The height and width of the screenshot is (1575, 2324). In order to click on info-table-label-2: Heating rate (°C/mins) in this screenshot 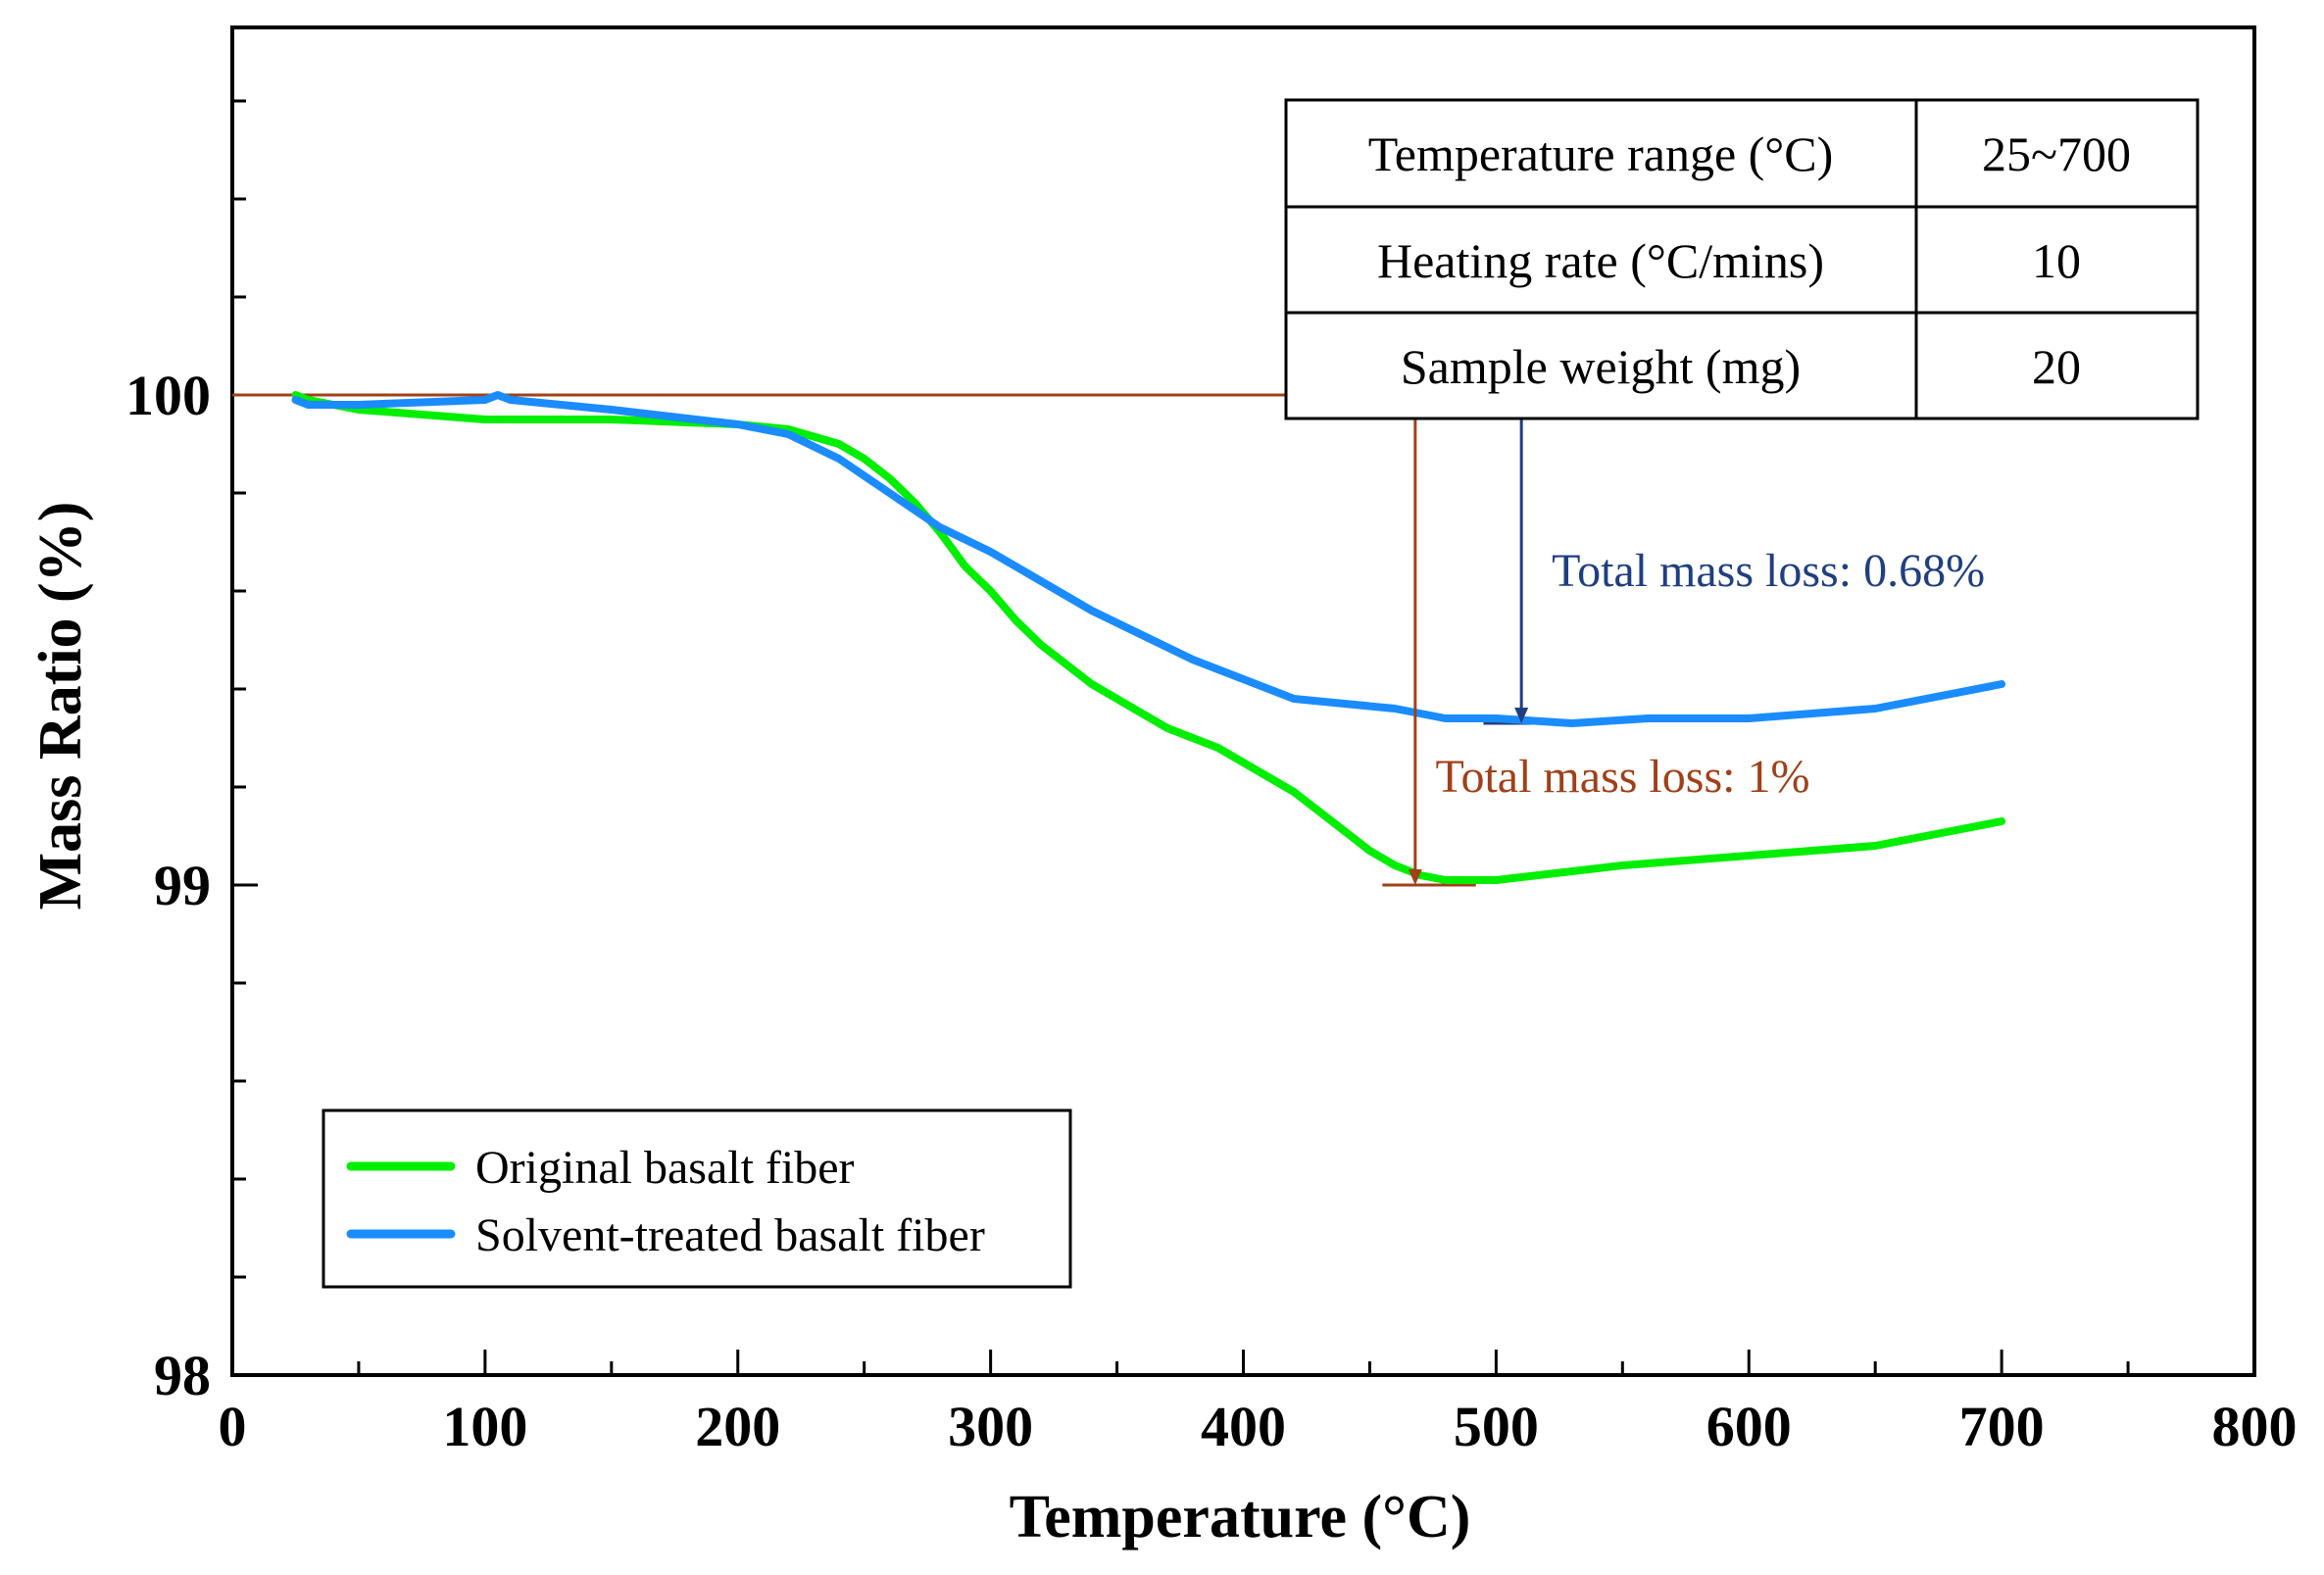, I will do `click(1600, 260)`.